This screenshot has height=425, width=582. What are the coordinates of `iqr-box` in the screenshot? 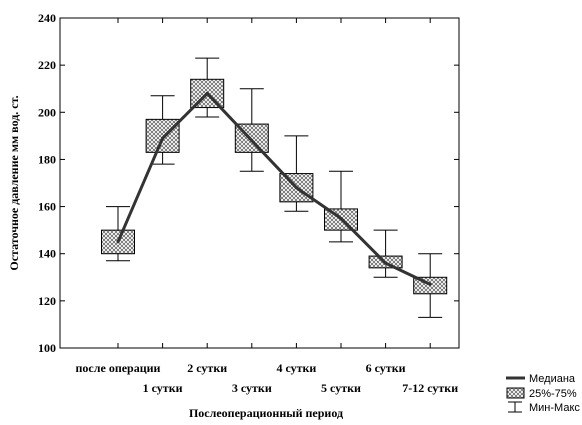 It's located at (162, 135).